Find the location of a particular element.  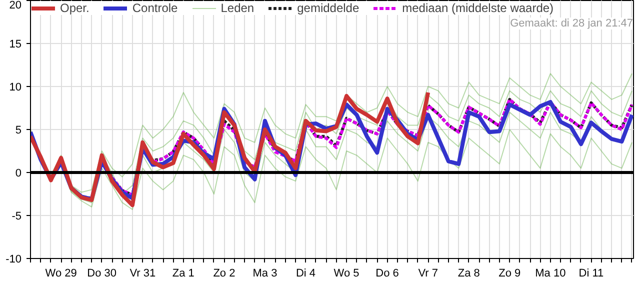

y-tick-label: 0 is located at coordinates (18, 174).